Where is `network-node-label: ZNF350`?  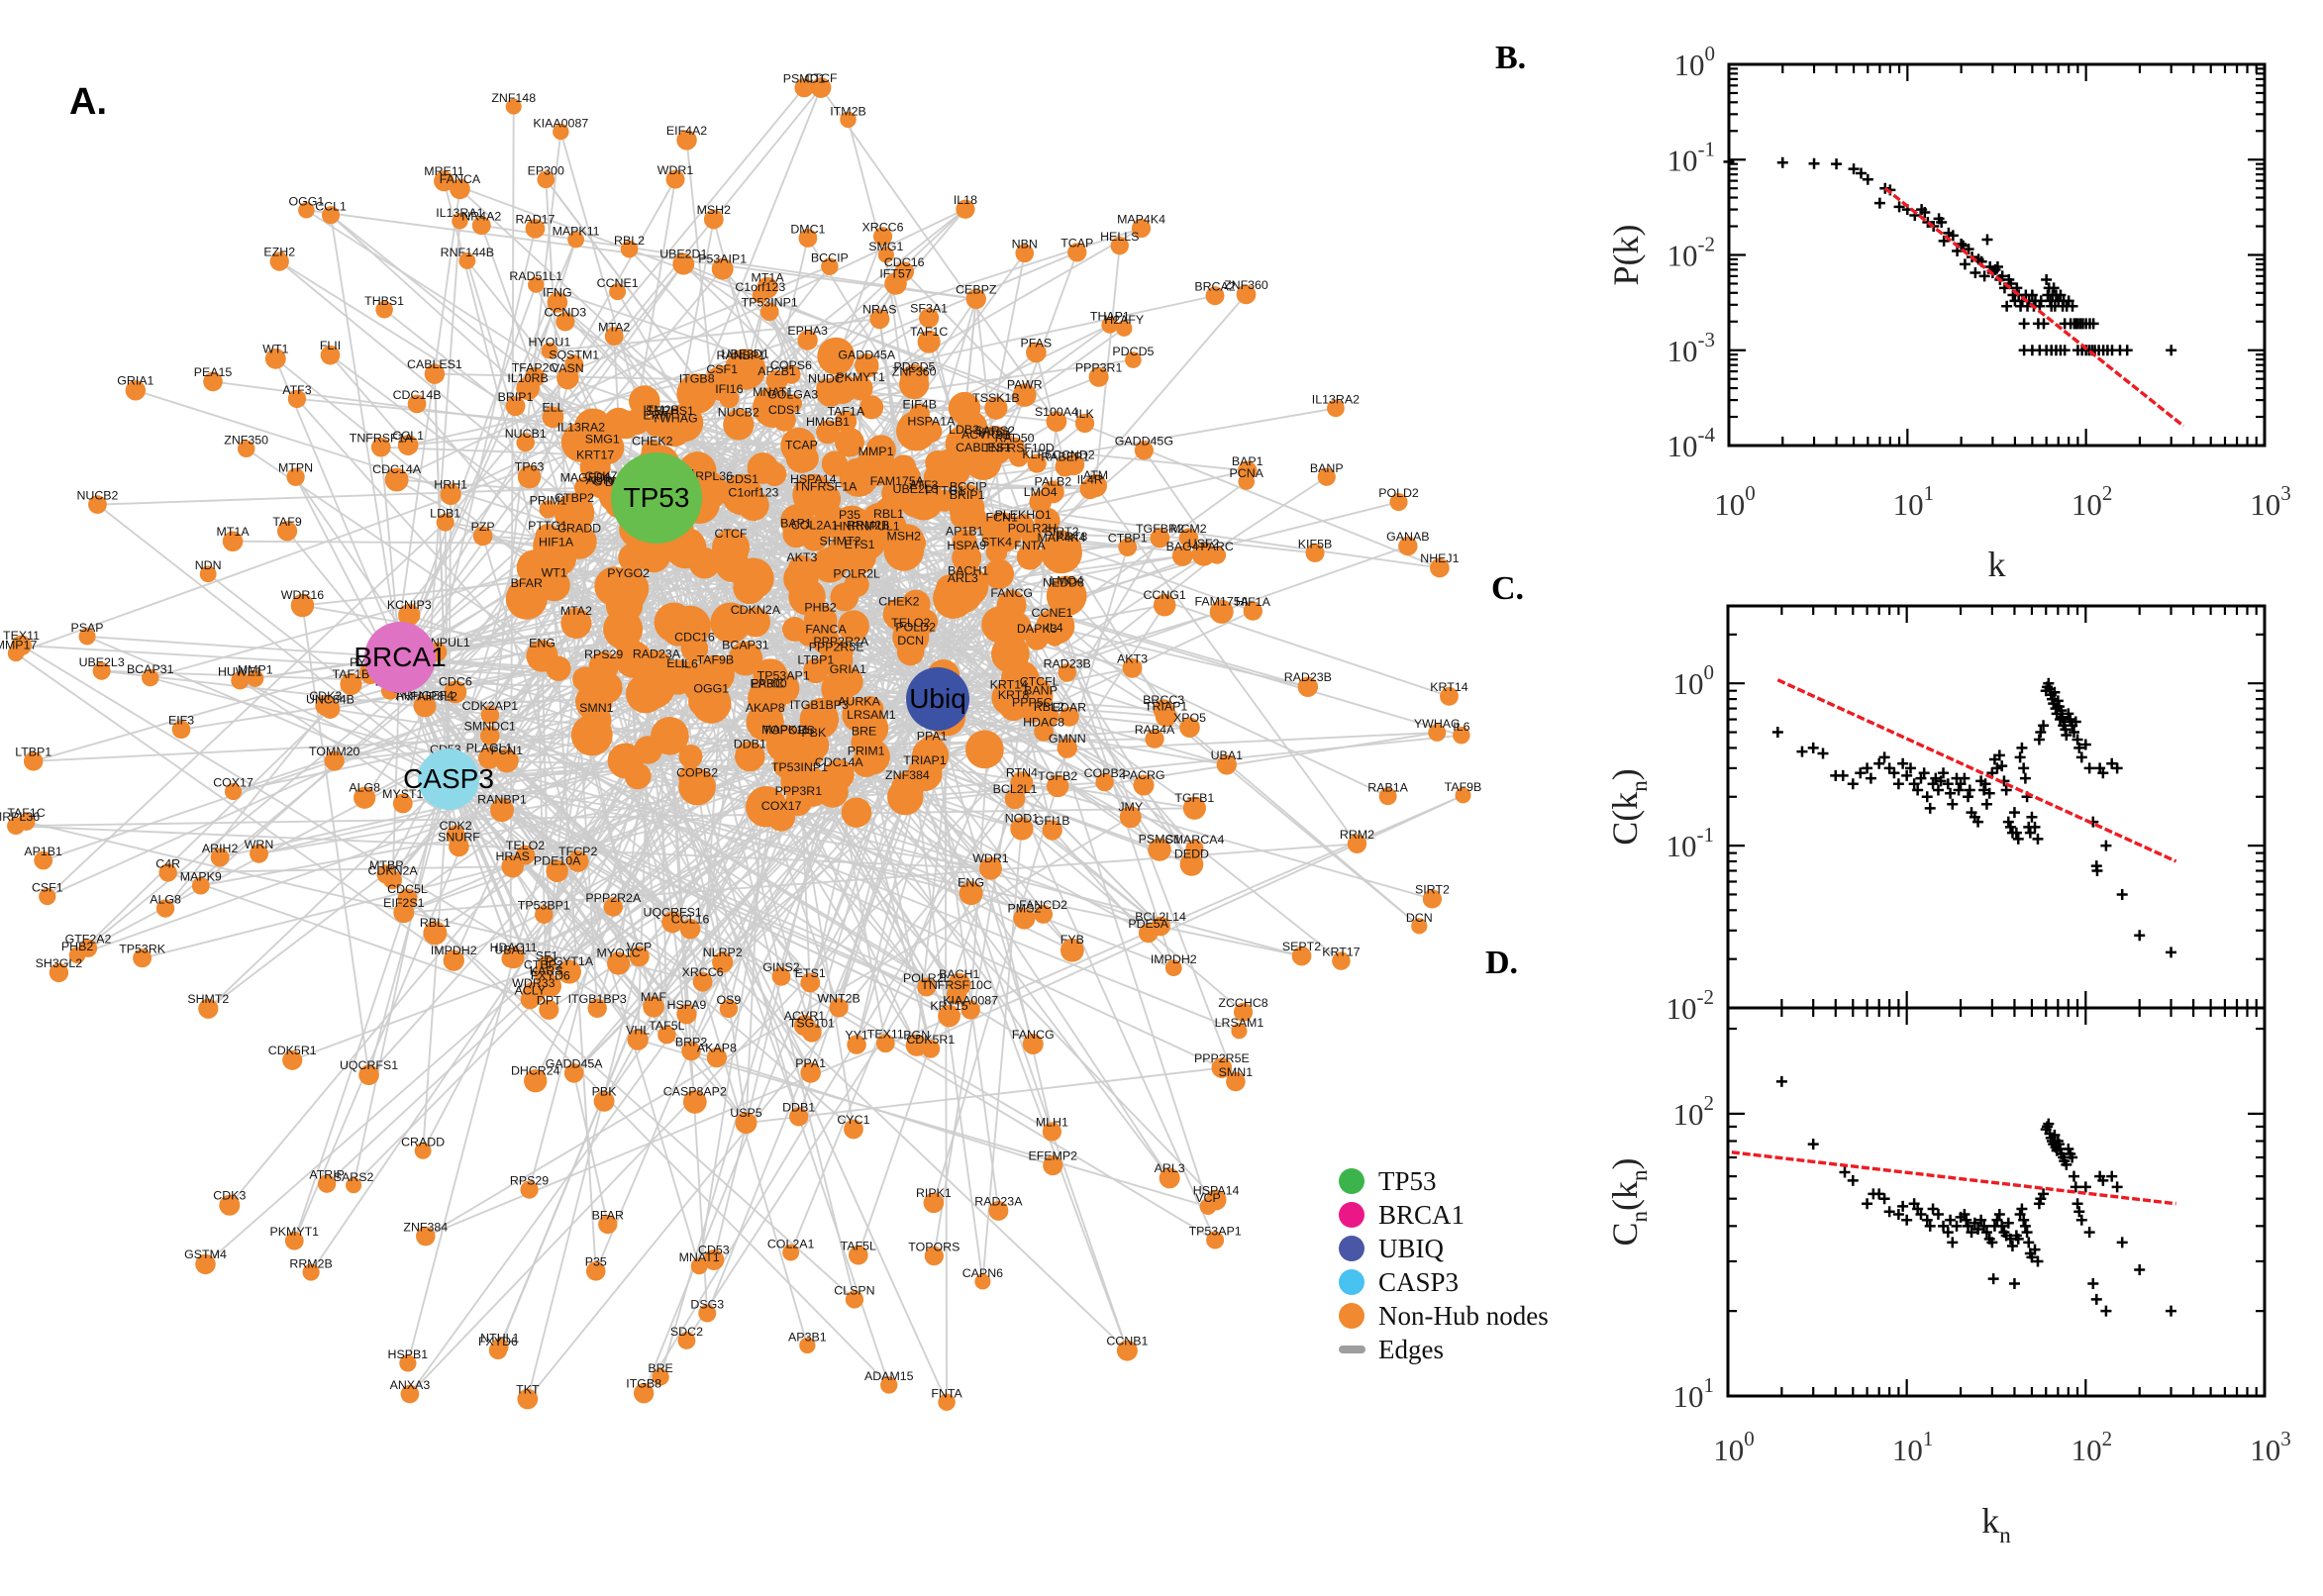
network-node-label: ZNF350 is located at coordinates (246, 440).